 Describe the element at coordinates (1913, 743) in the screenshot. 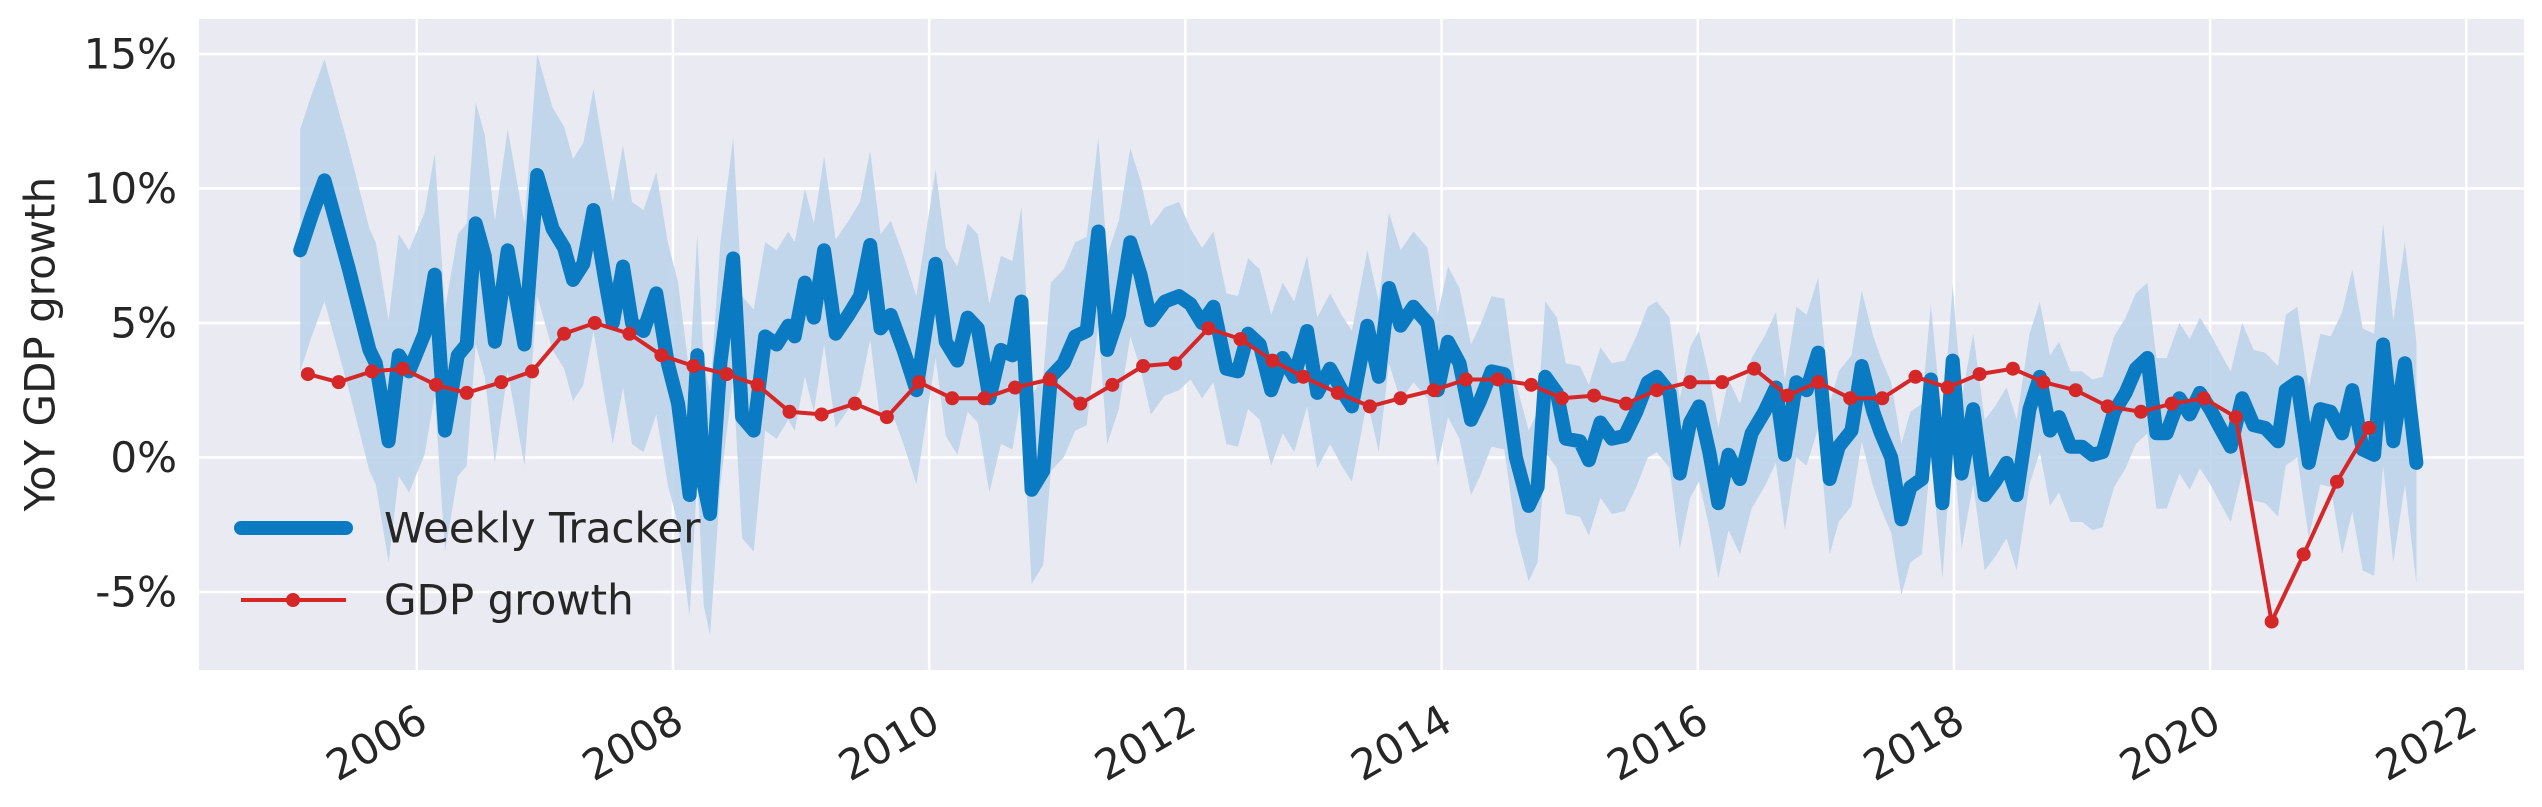

I see `x-tick-label: 2018` at that location.